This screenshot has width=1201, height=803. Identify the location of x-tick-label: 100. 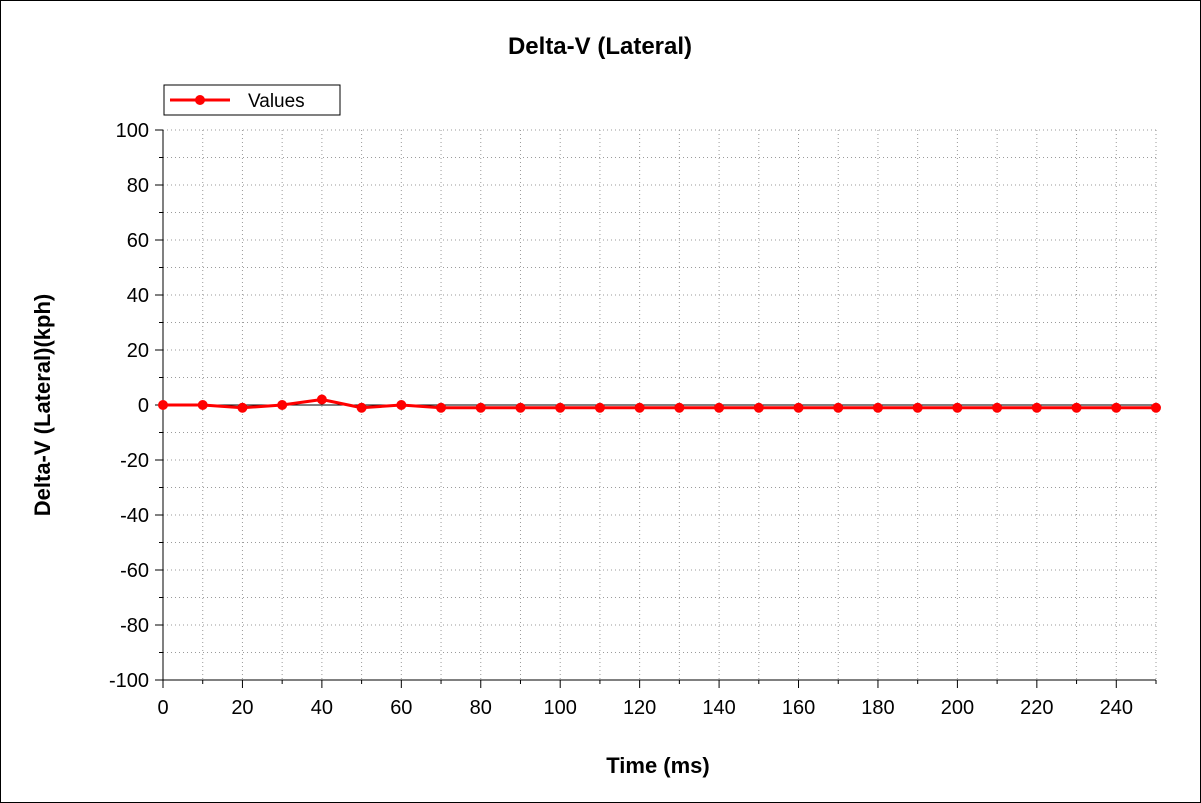
(560, 708).